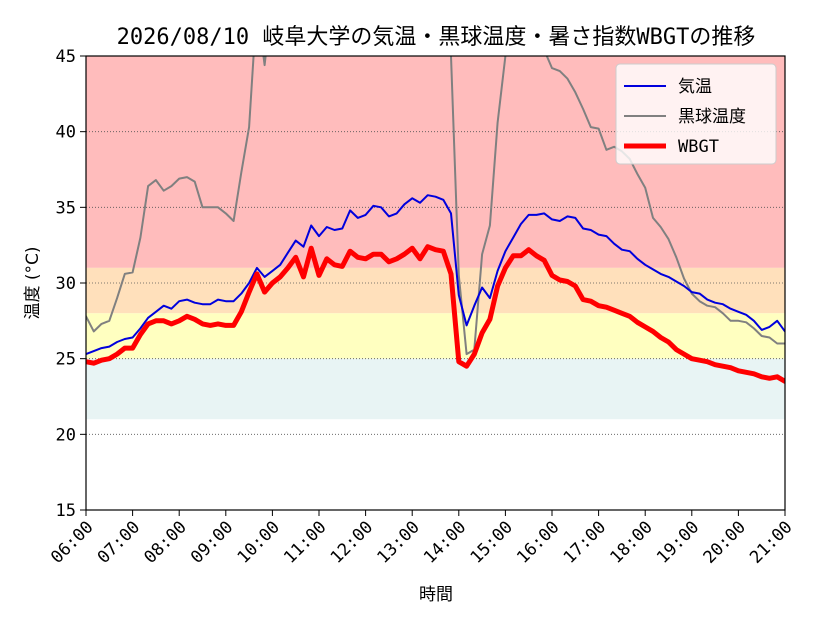 The width and height of the screenshot is (832, 625). Describe the element at coordinates (492, 542) in the screenshot. I see `x-tick-label: 15:00` at that location.